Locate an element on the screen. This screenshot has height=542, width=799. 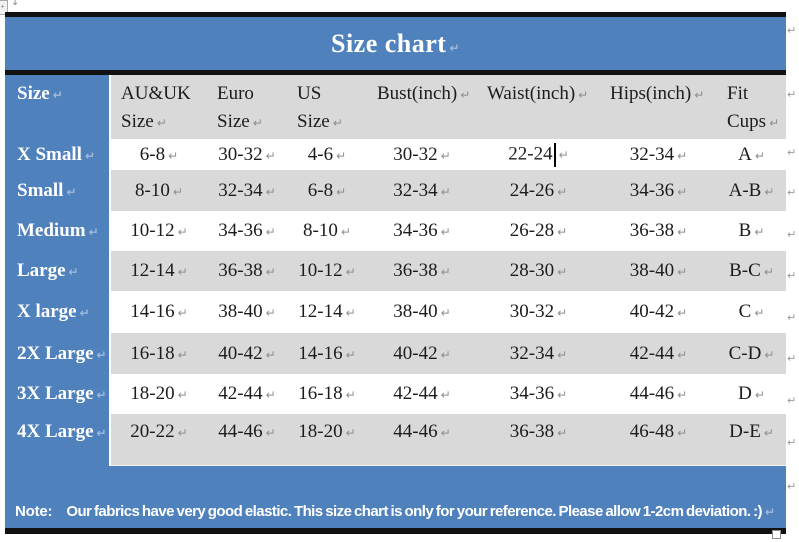
column-header-euro: Euro Size is located at coordinates (247, 107).